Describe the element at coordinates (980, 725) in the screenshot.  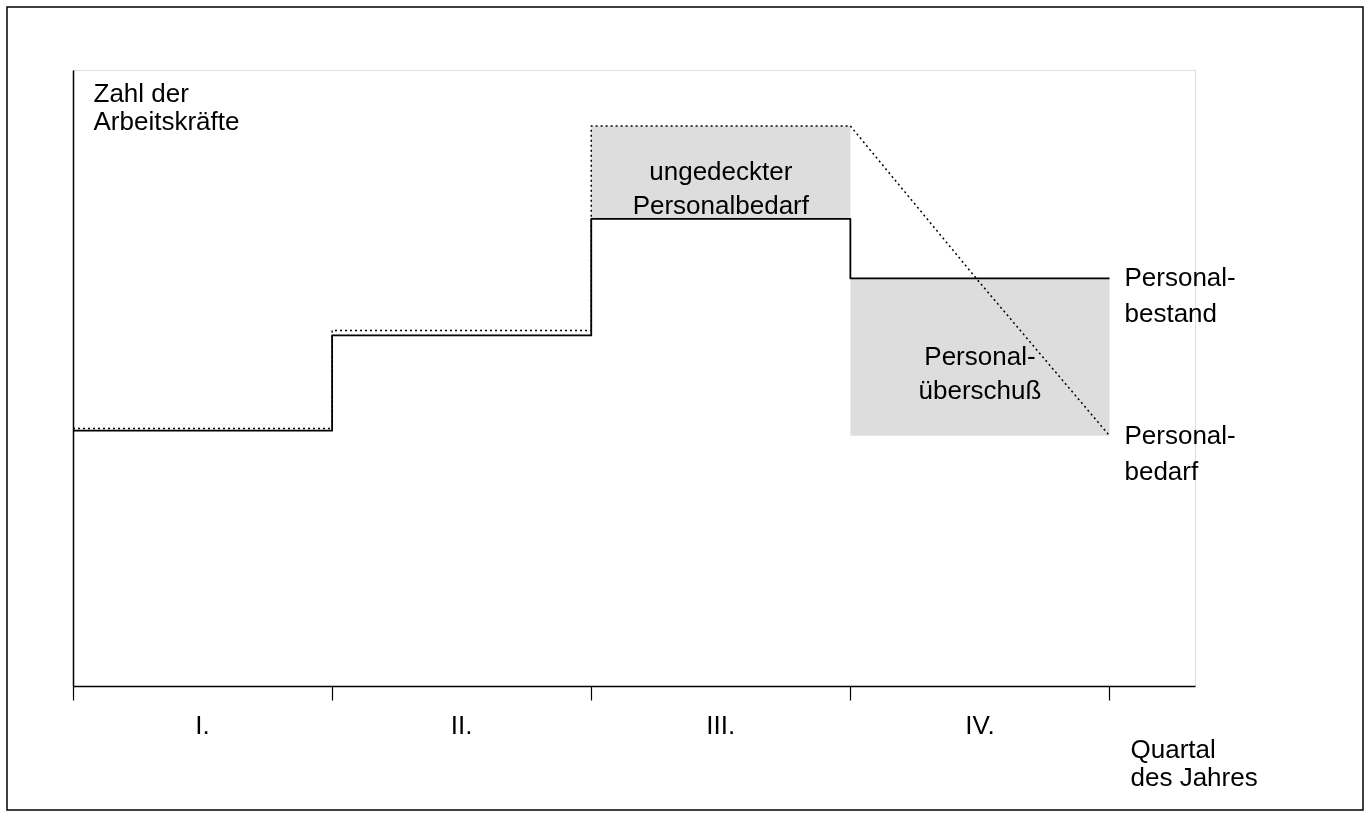
I see `x-tick-label: IV.` at that location.